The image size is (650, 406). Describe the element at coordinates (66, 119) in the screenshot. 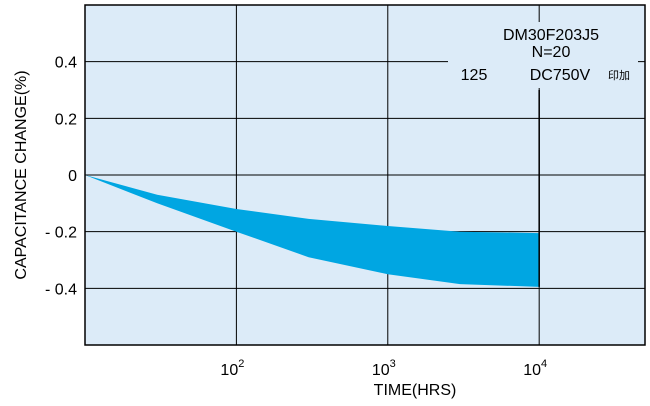

I see `y-tick-label: 0.2` at that location.